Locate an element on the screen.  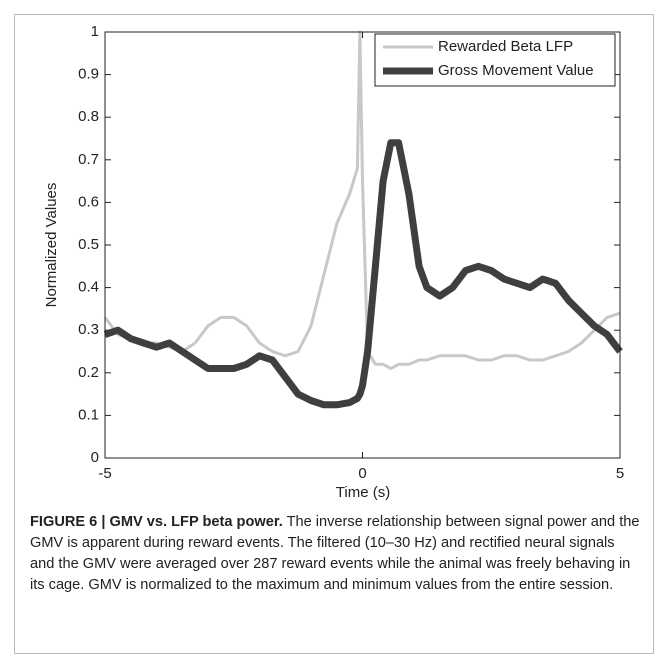
y-tick-label: 0 is located at coordinates (95, 457).